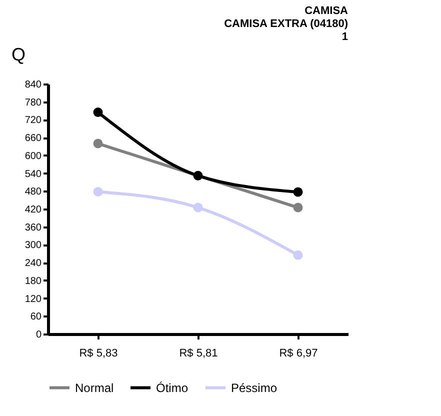  I want to click on text: 1, so click(345, 37).